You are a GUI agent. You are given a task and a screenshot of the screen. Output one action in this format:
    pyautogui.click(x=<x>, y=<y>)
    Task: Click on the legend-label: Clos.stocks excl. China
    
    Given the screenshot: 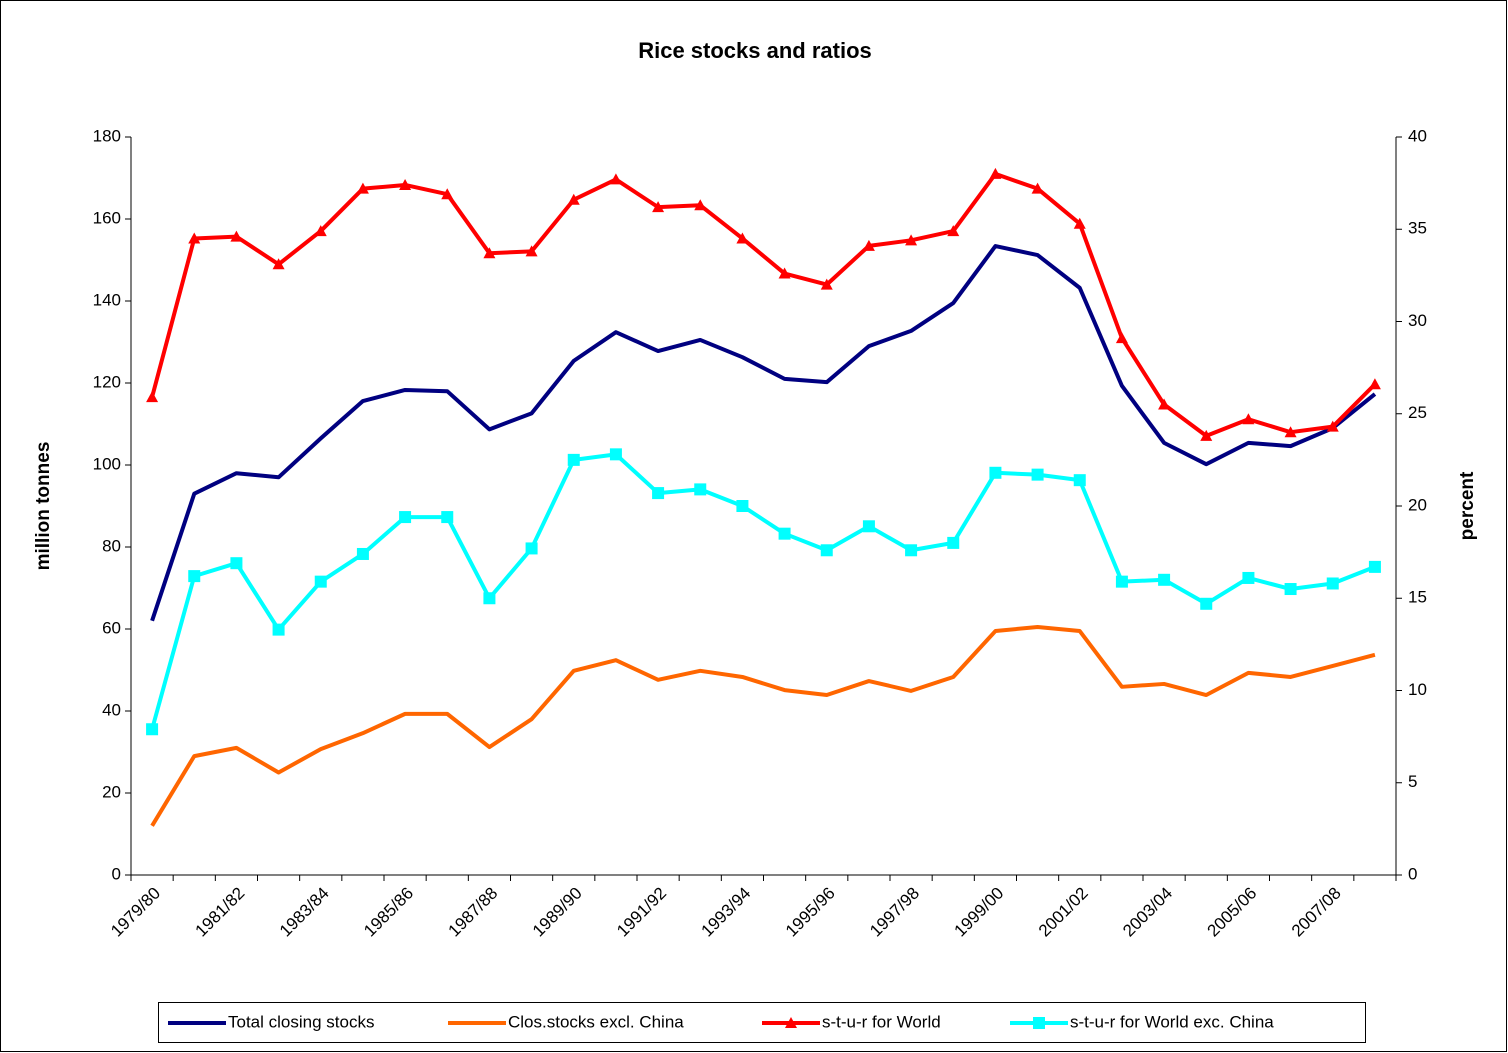 What is the action you would take?
    pyautogui.click(x=596, y=1021)
    